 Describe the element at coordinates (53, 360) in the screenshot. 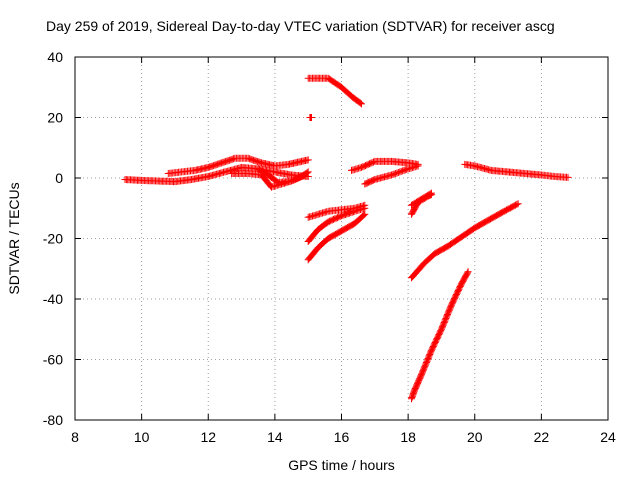

I see `y-tick-label: -60` at that location.